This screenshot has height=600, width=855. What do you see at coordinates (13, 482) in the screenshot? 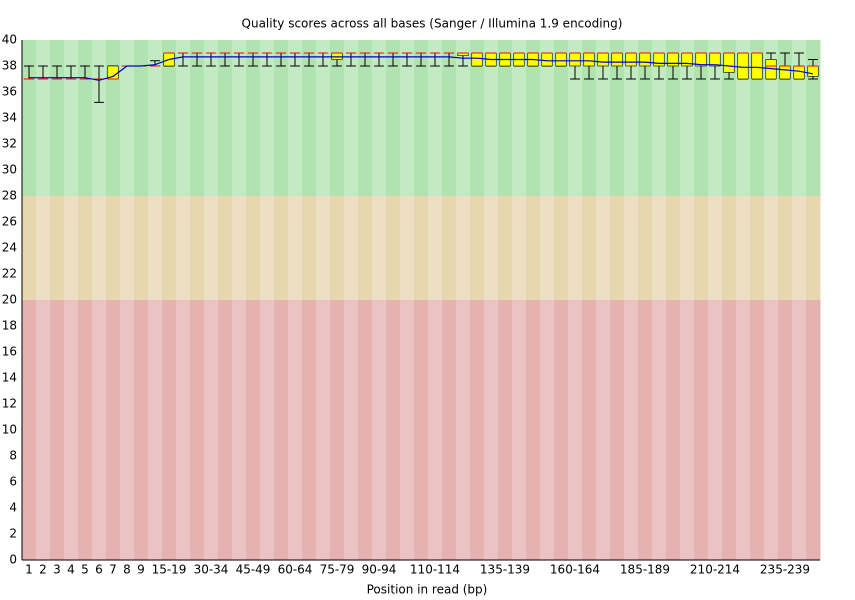
I see `y-tick-label: 6` at bounding box center [13, 482].